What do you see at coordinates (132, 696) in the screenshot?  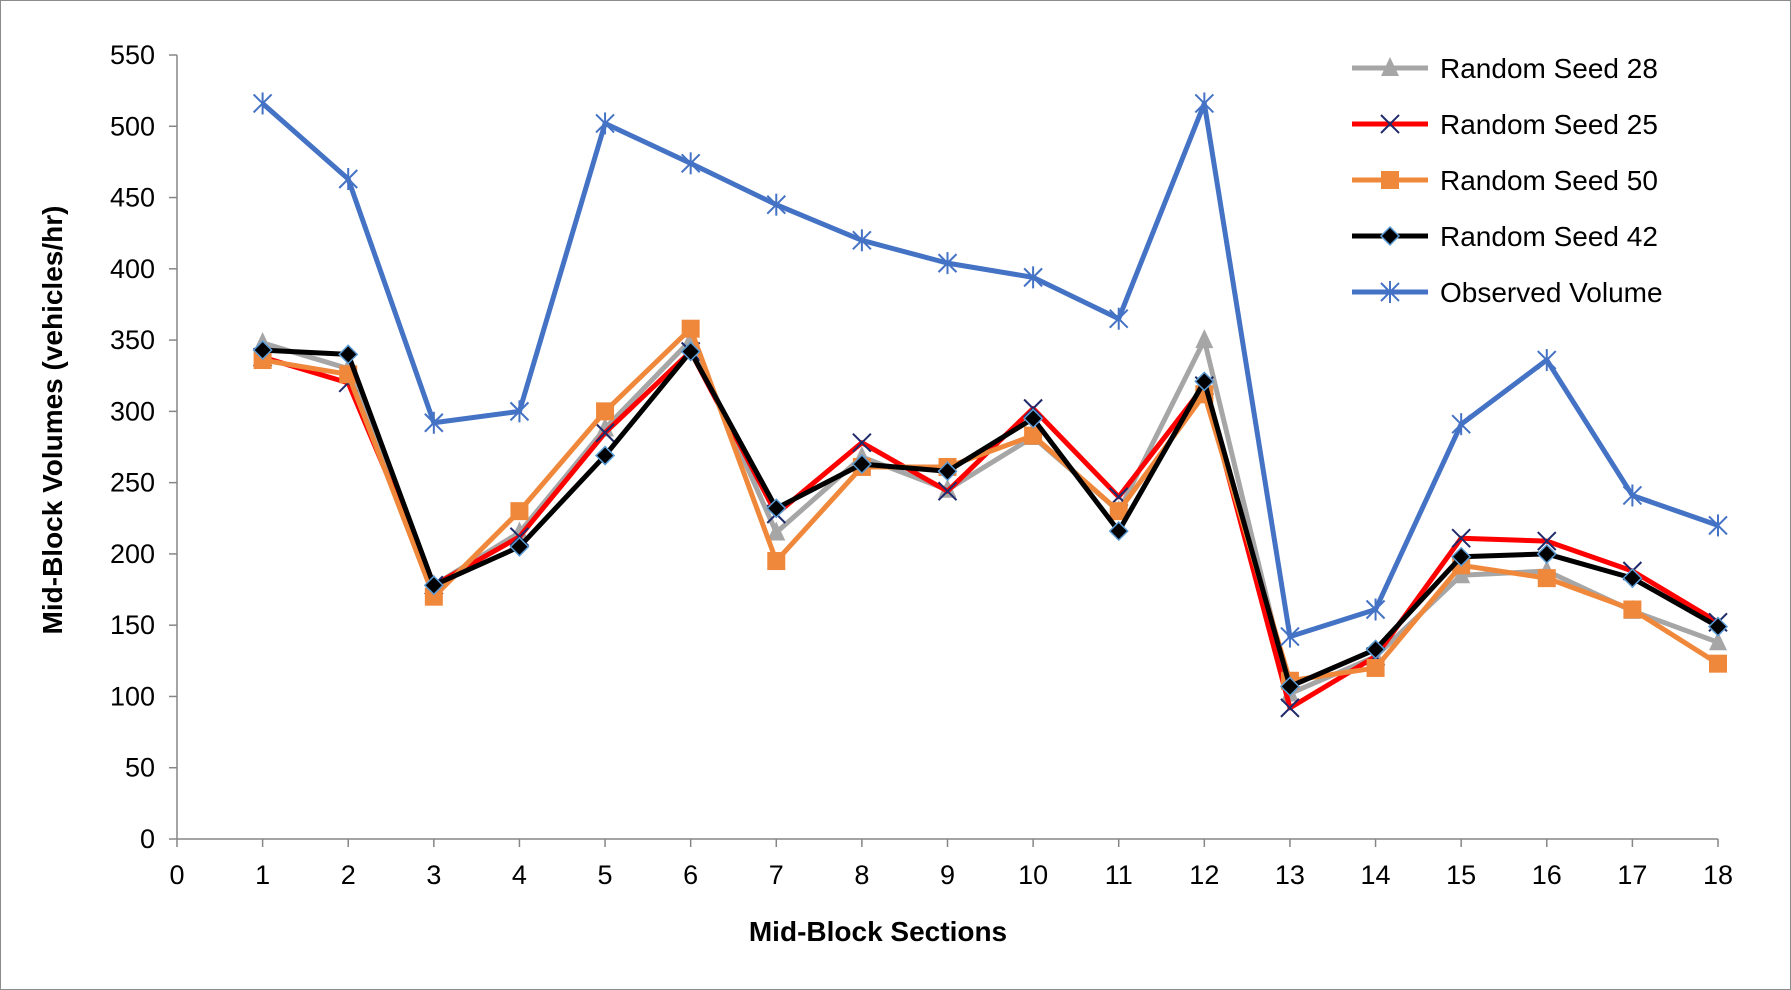 I see `y-tick-label: 100` at bounding box center [132, 696].